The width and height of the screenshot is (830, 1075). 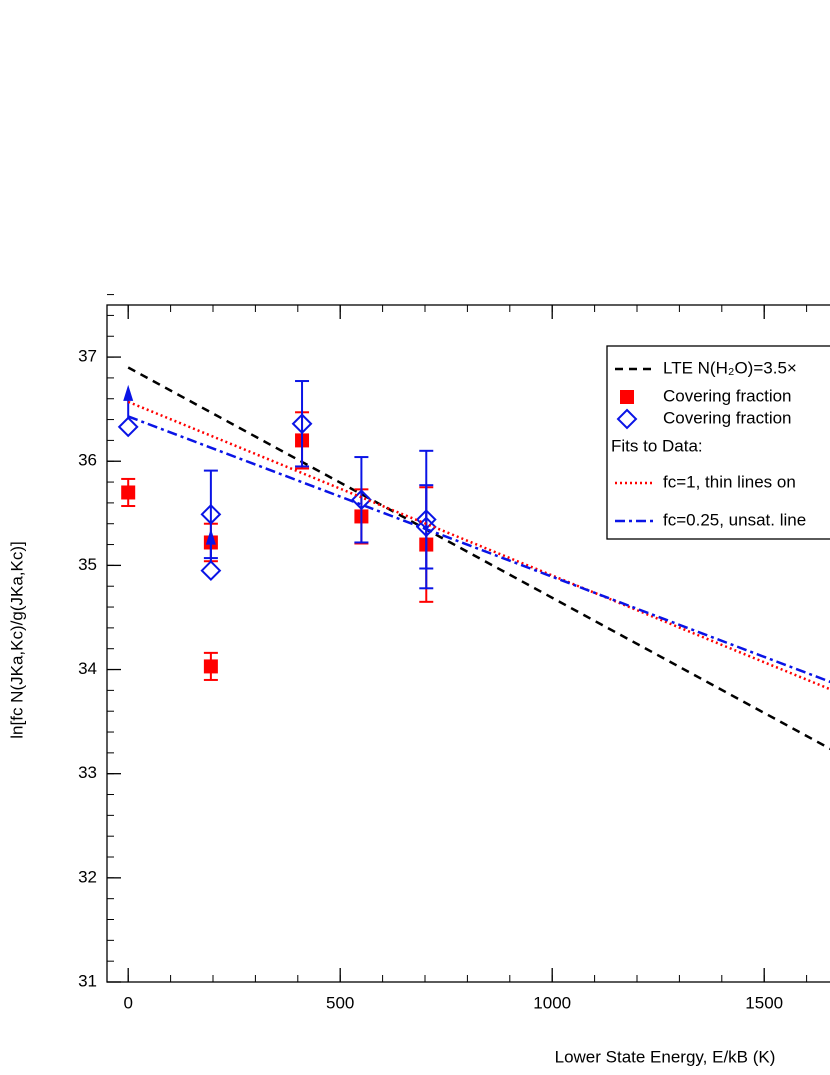 What do you see at coordinates (87, 980) in the screenshot?
I see `y-tick-label: 31` at bounding box center [87, 980].